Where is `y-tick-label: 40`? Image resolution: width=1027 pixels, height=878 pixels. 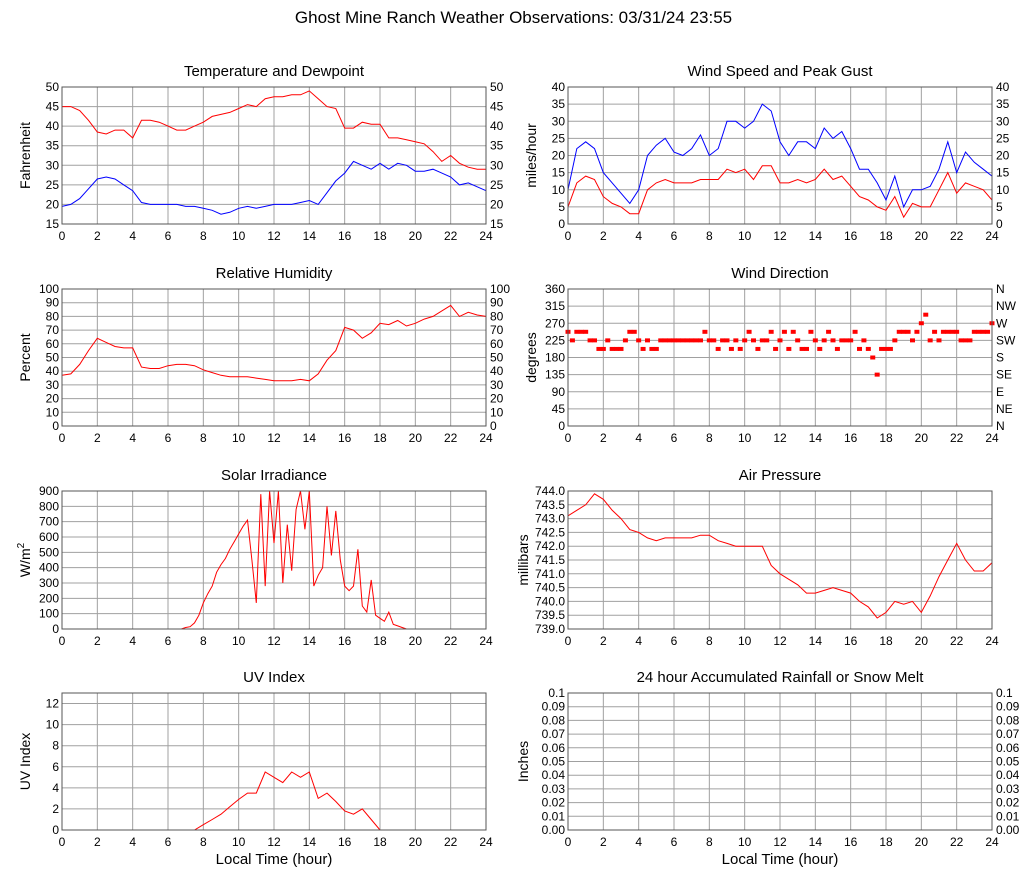
y-tick-label: 40 is located at coordinates (53, 371).